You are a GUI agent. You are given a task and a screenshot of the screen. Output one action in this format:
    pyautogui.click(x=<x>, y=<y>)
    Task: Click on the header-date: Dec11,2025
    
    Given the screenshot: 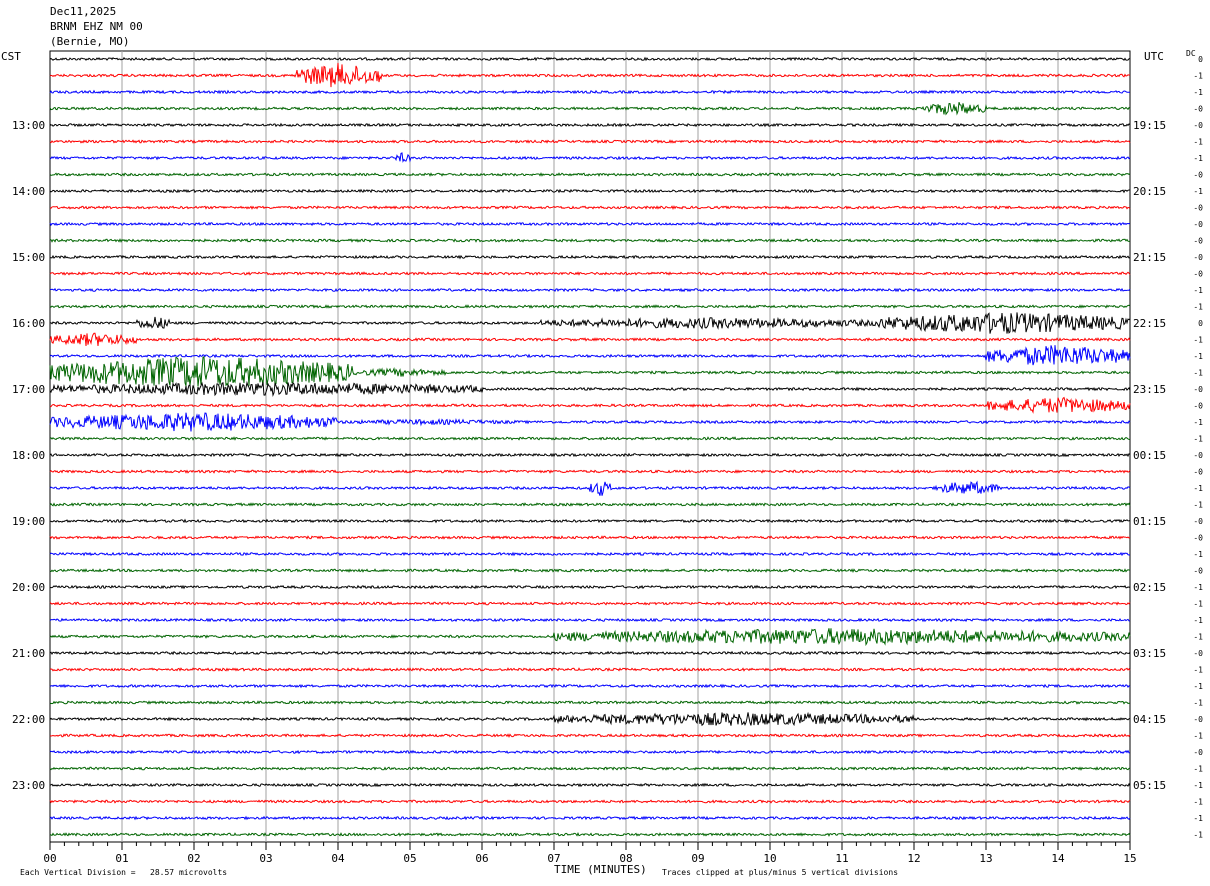 What is the action you would take?
    pyautogui.click(x=83, y=11)
    